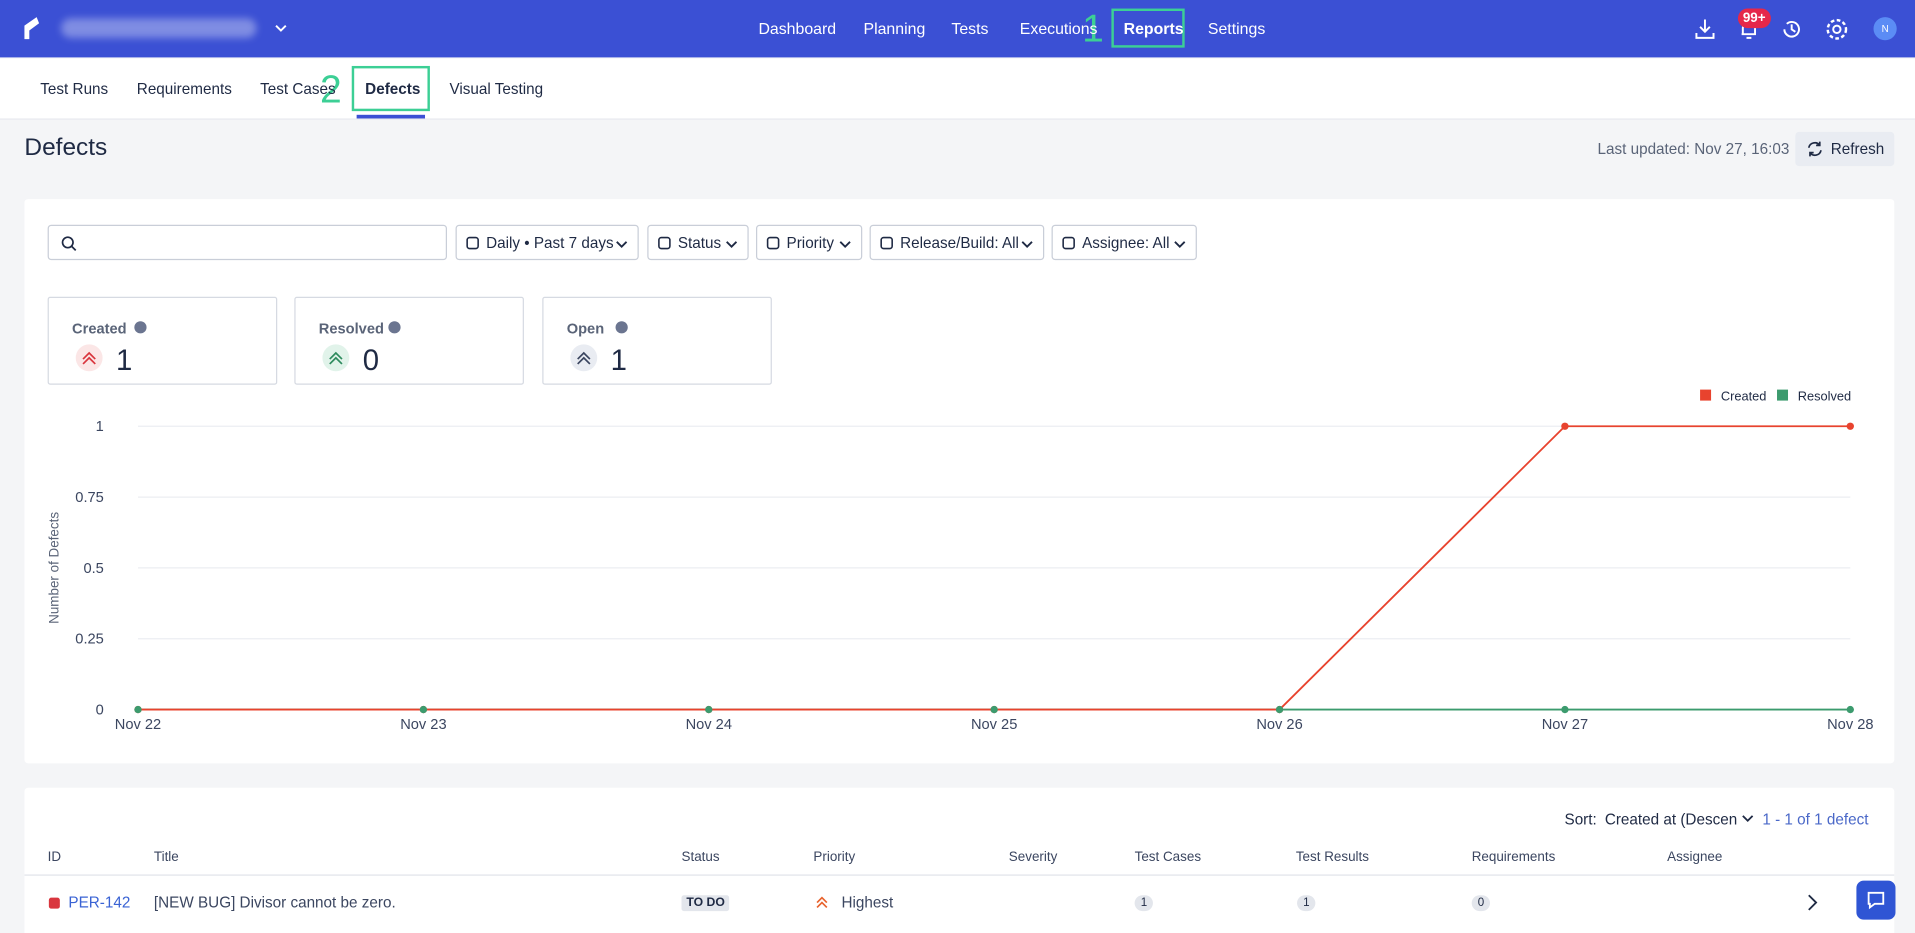 The image size is (1915, 933). What do you see at coordinates (1058, 28) in the screenshot?
I see `nav-link: Executions` at bounding box center [1058, 28].